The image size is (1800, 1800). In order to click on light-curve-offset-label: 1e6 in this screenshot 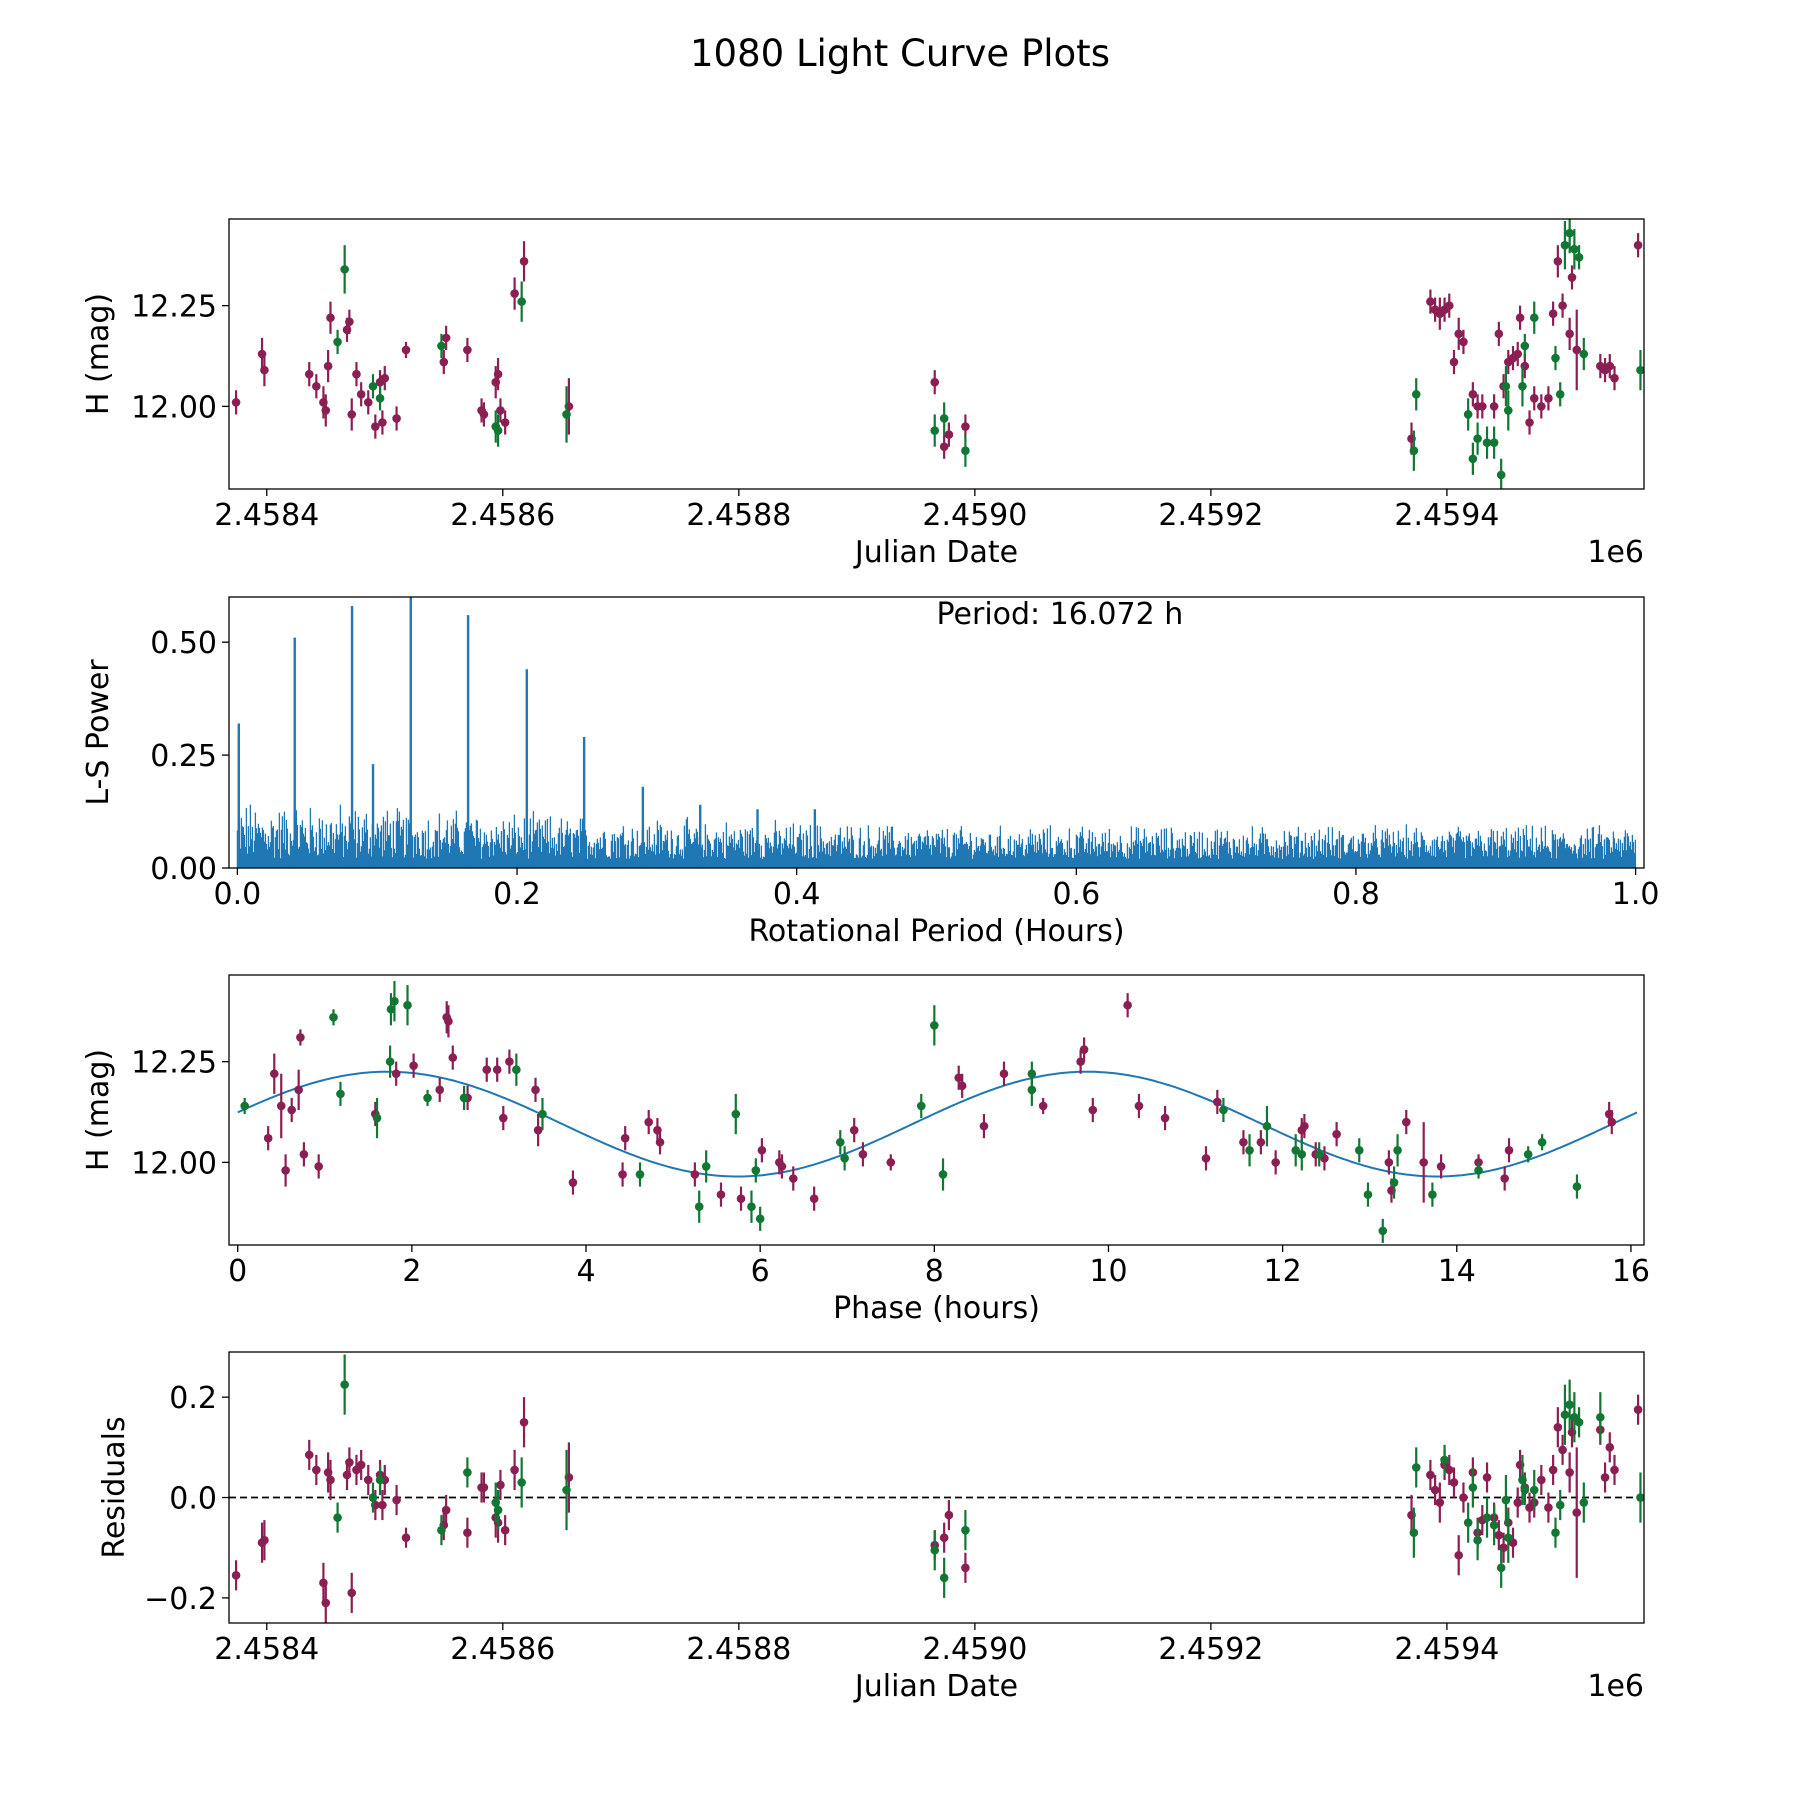, I will do `click(1615, 552)`.